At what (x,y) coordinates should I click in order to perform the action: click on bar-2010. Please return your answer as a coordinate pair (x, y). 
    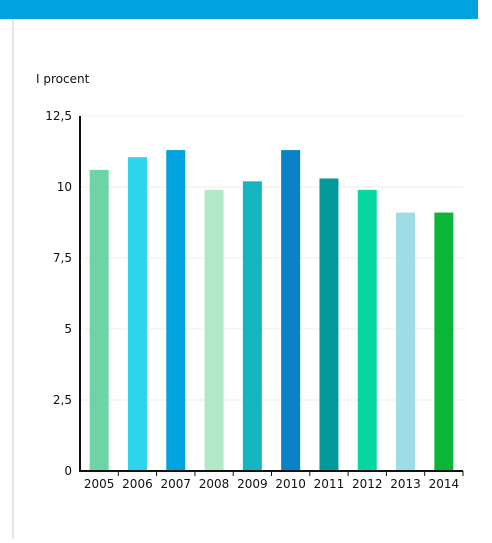
    Looking at the image, I should click on (291, 310).